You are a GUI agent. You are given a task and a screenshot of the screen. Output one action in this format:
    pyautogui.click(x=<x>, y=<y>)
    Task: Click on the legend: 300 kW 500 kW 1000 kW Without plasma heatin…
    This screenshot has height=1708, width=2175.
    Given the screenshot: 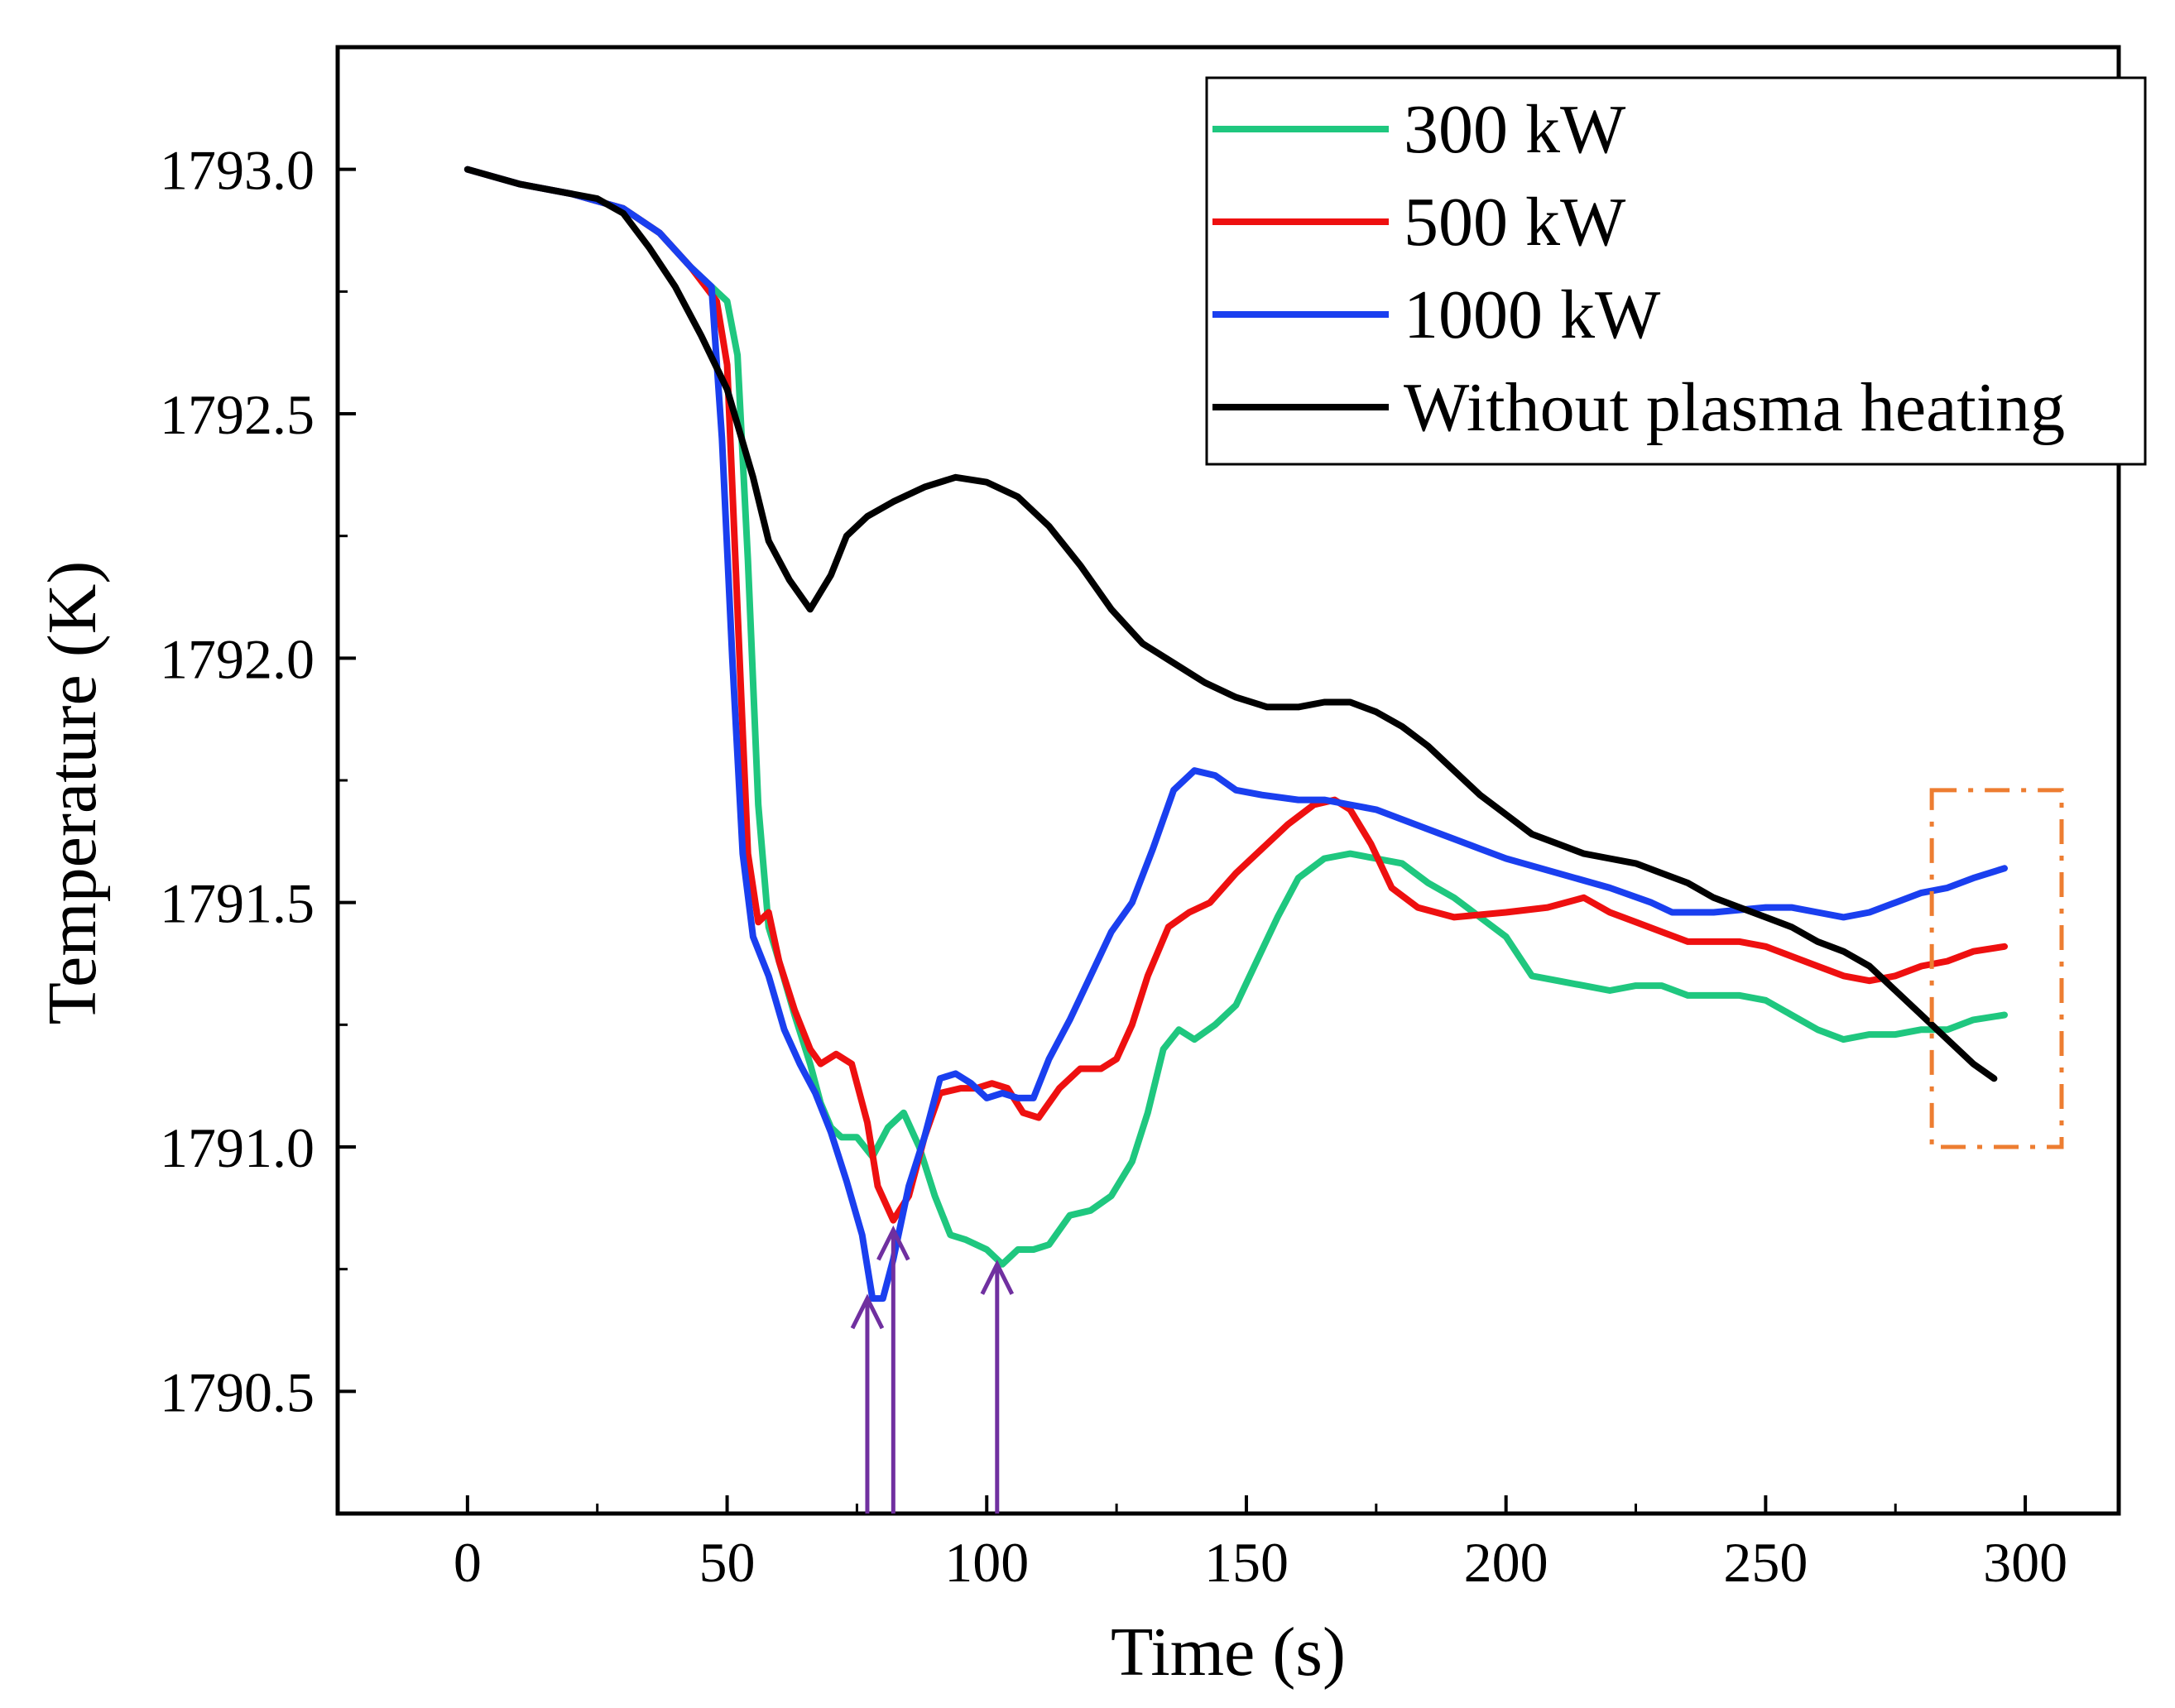 What is the action you would take?
    pyautogui.click(x=1676, y=271)
    